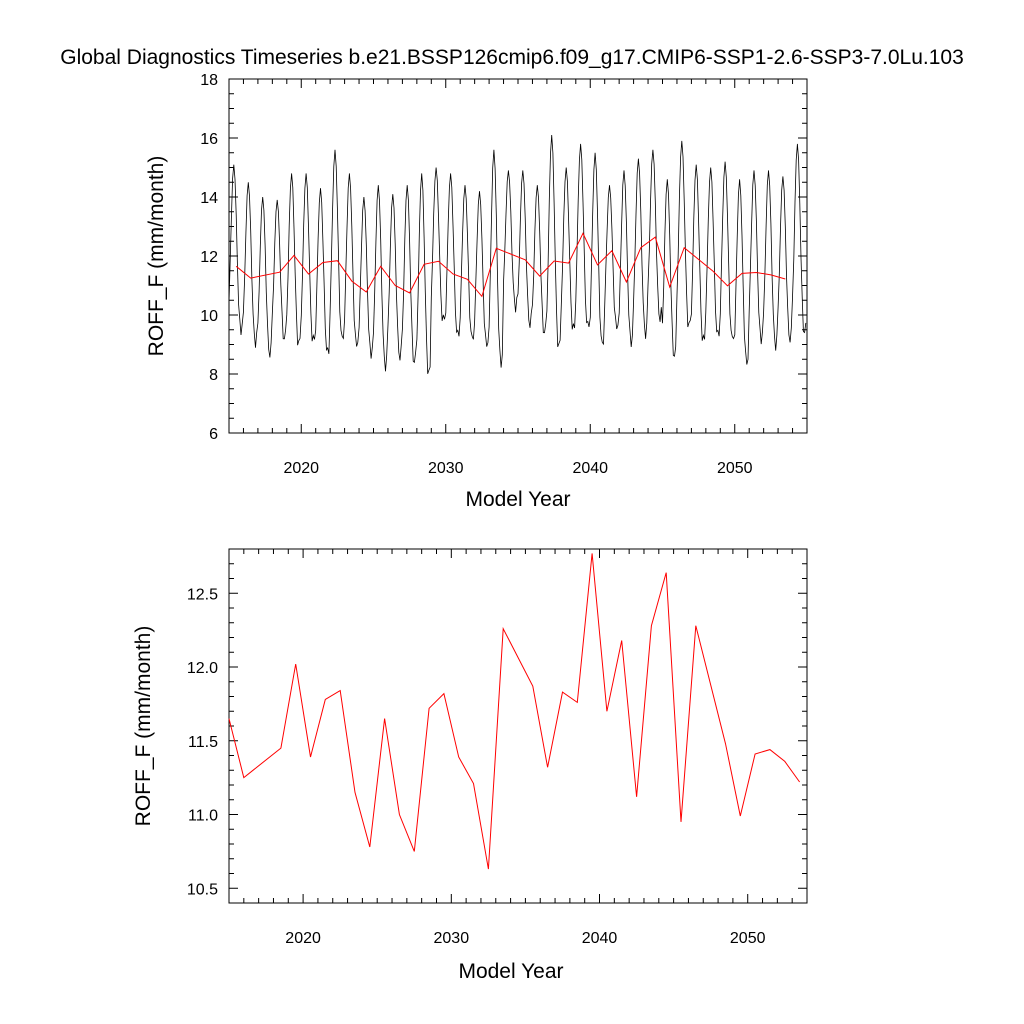  Describe the element at coordinates (735, 468) in the screenshot. I see `top-x-tick-label: 2050` at that location.